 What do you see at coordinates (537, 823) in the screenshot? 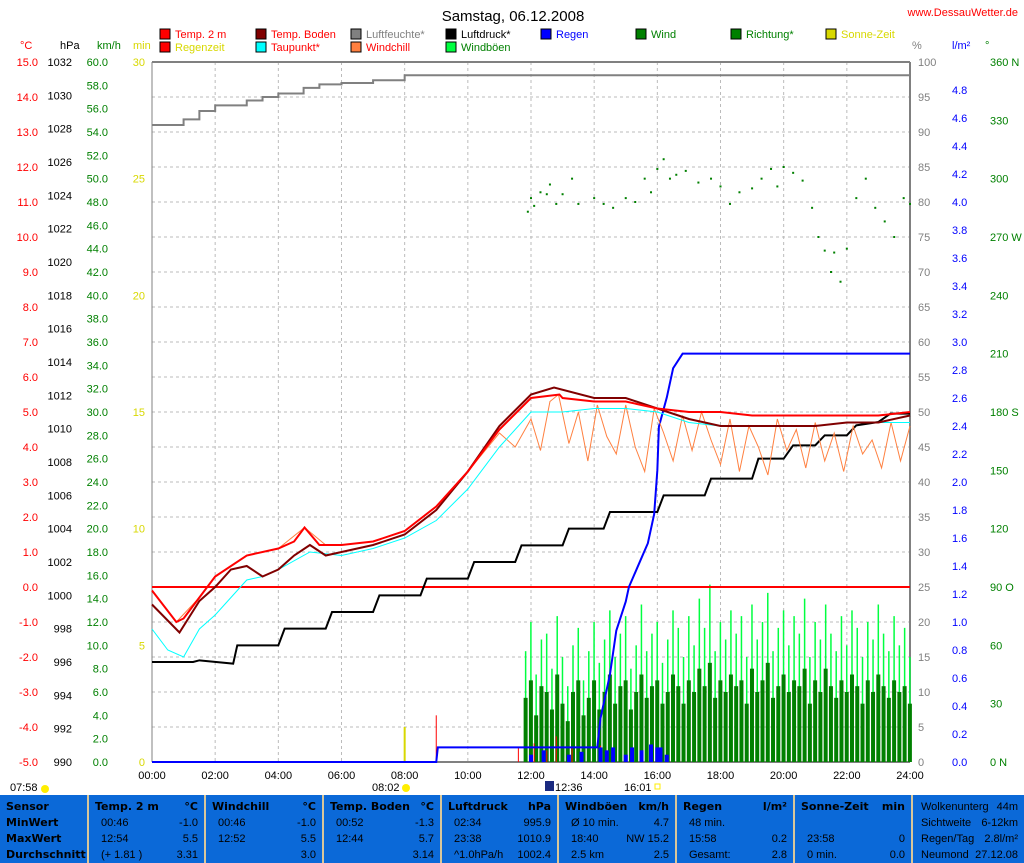
I see `cell-value: 995.9` at bounding box center [537, 823].